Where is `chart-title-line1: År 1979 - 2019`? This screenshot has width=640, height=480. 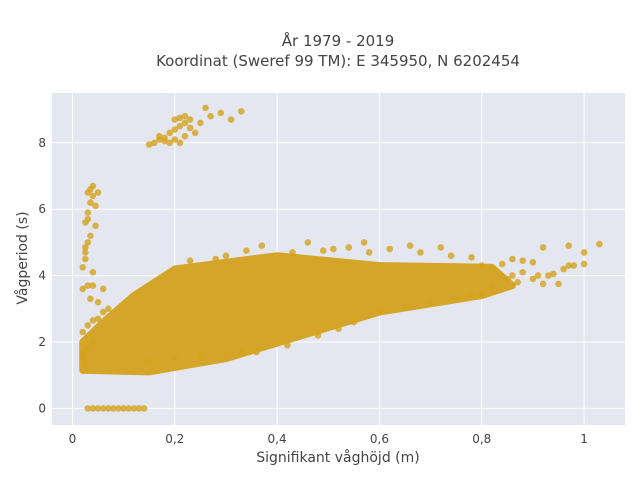
chart-title-line1: År 1979 - 2019 is located at coordinates (338, 40).